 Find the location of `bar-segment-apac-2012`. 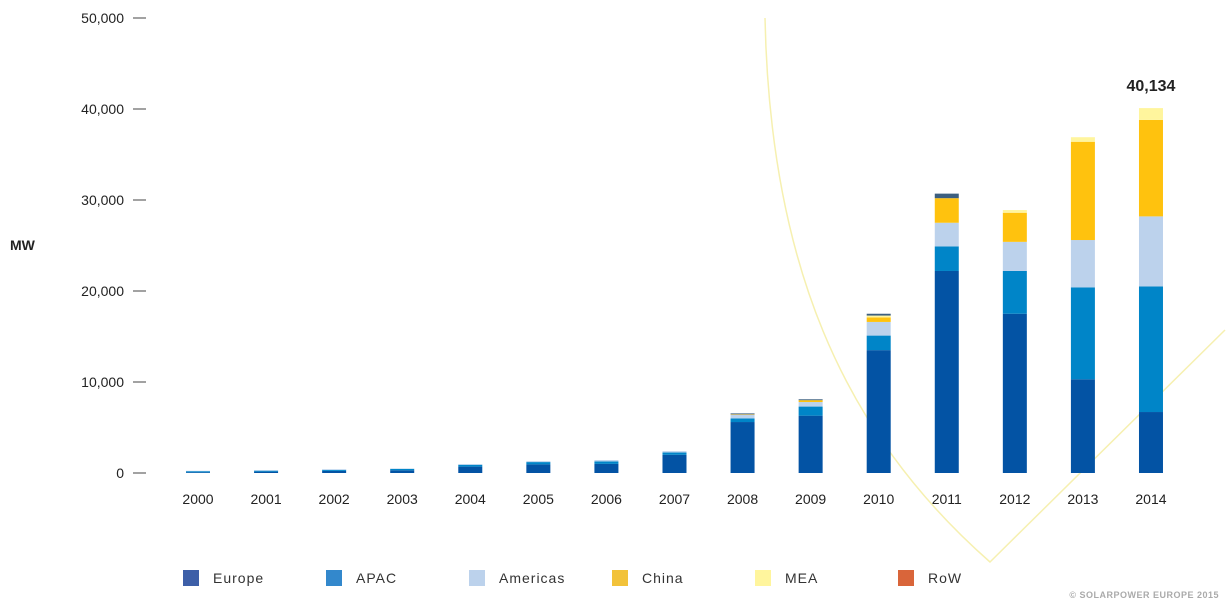

bar-segment-apac-2012 is located at coordinates (1014, 292).